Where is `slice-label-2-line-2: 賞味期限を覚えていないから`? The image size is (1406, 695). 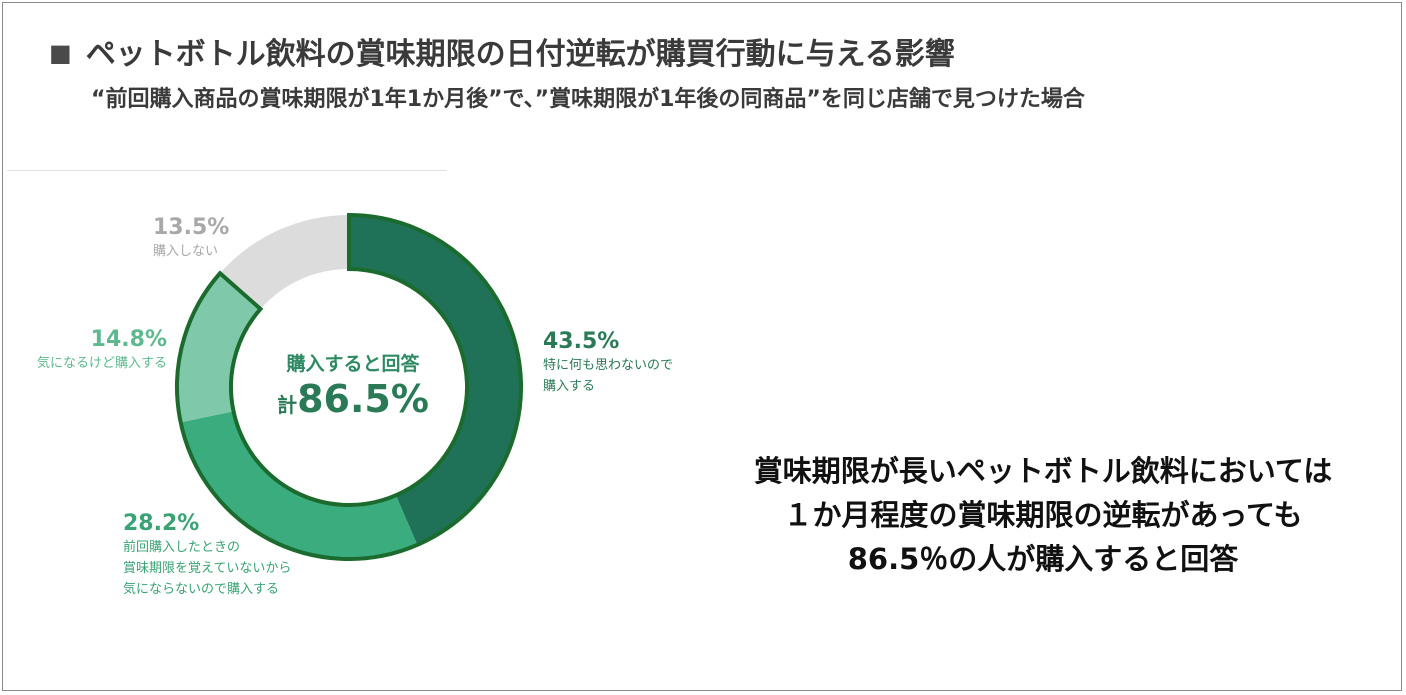 slice-label-2-line-2: 賞味期限を覚えていないから is located at coordinates (207, 568).